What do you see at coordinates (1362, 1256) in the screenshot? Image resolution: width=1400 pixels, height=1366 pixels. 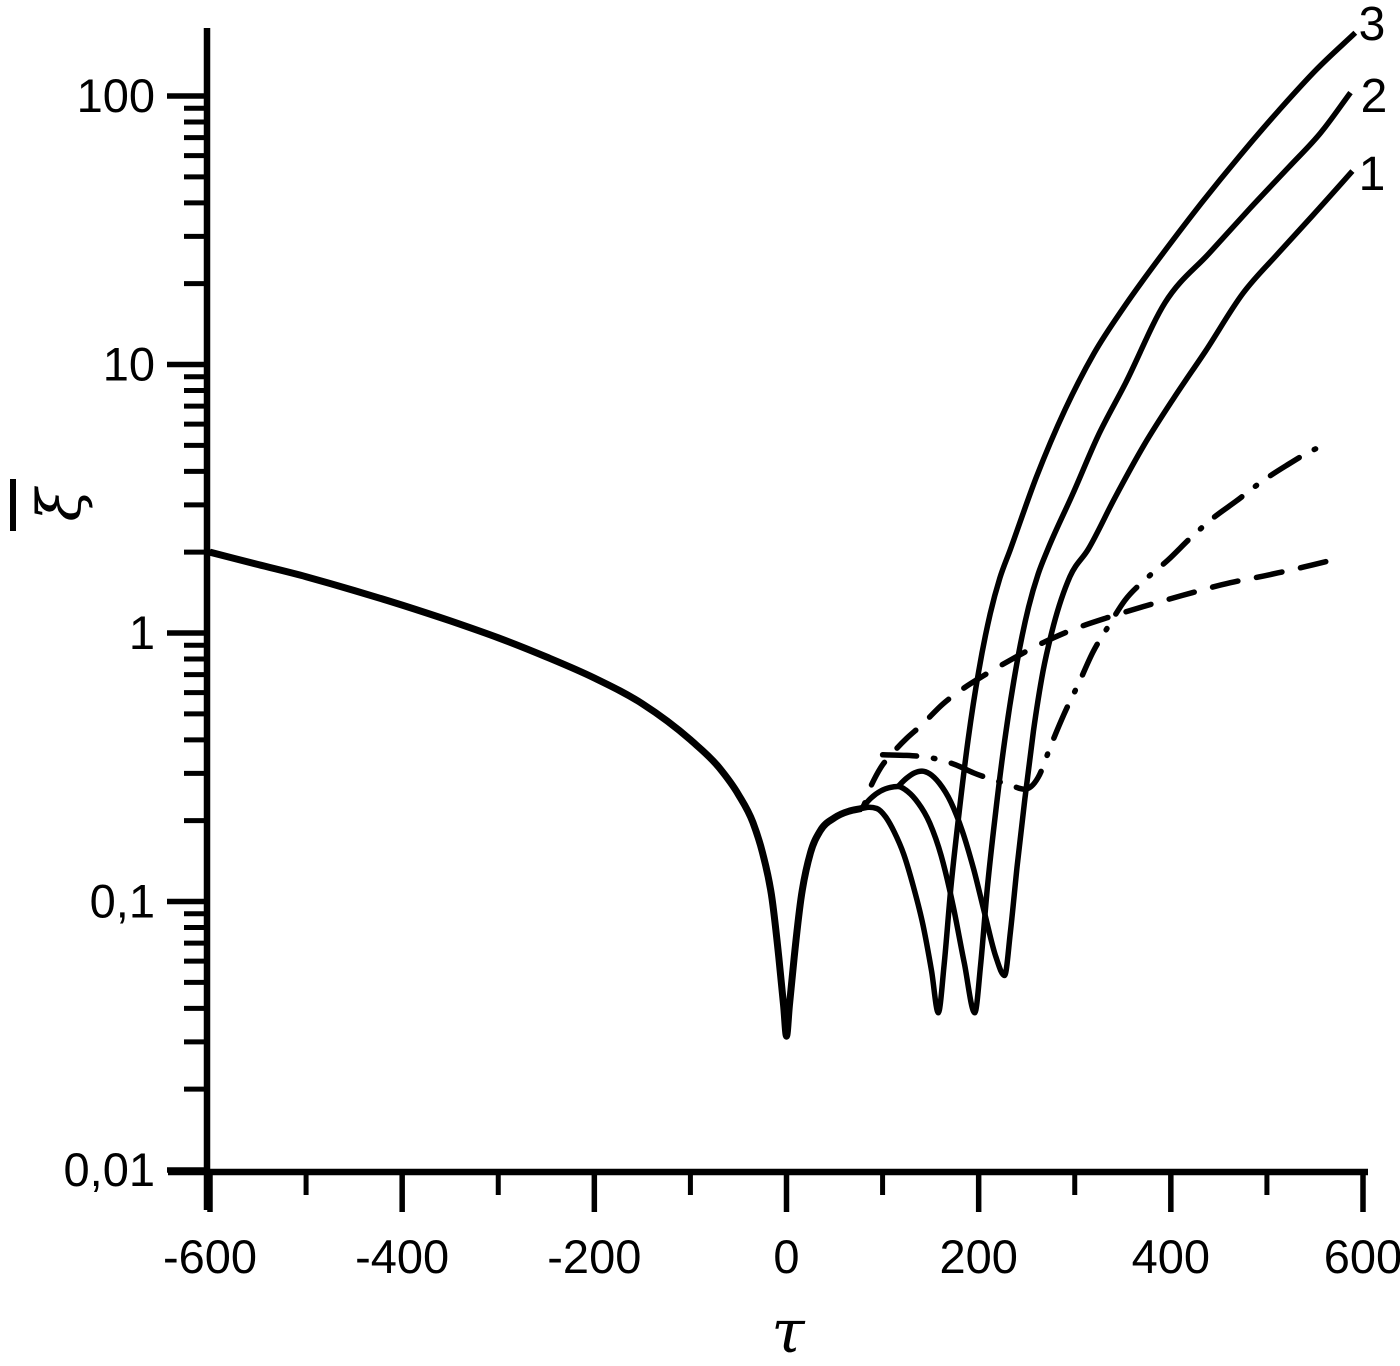 I see `x-tick-label: 600` at bounding box center [1362, 1256].